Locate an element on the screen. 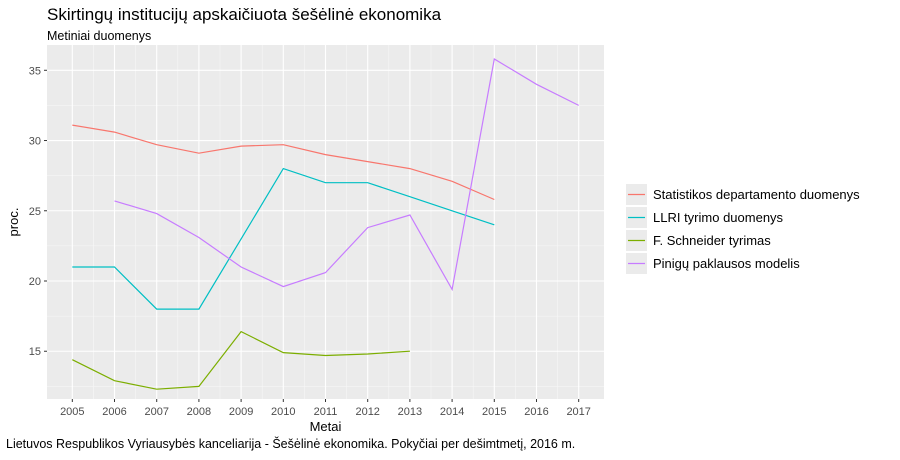 Image resolution: width=900 pixels, height=460 pixels. y-axis: 15 20 25 30 35 is located at coordinates (38, 211).